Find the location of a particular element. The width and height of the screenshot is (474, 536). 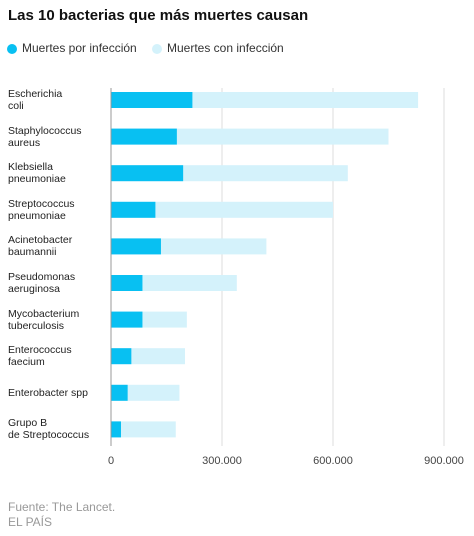

x-tick-label: 900.000 is located at coordinates (444, 461).